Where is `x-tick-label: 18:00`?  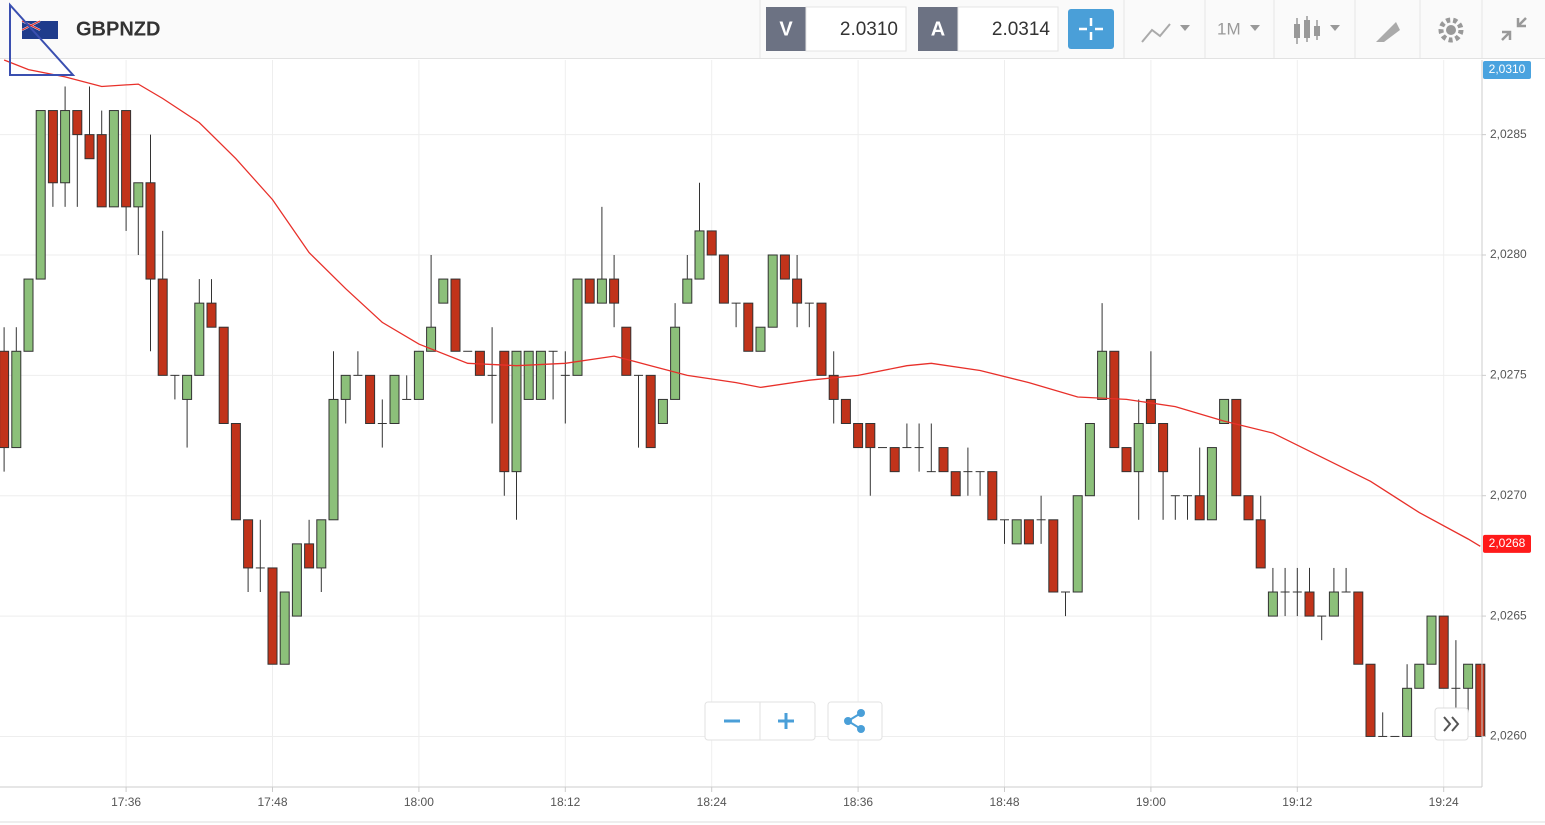 x-tick-label: 18:00 is located at coordinates (419, 802).